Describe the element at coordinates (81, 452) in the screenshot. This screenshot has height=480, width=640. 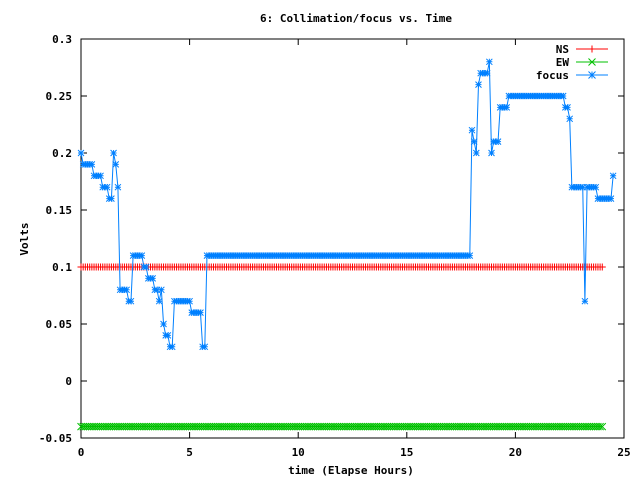
I see `x-tick-label: 0` at that location.